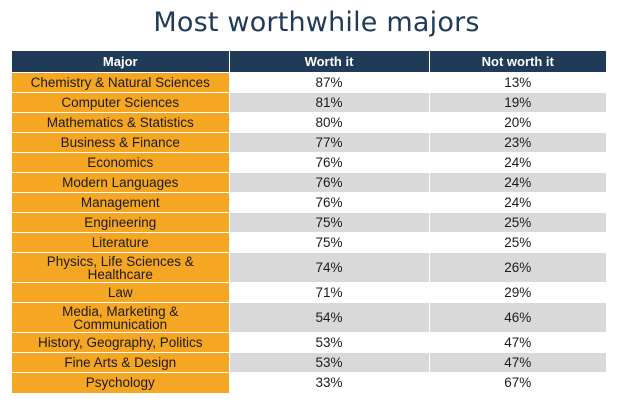 This screenshot has height=402, width=617. Describe the element at coordinates (121, 182) in the screenshot. I see `cell-major: Modern Languages` at that location.